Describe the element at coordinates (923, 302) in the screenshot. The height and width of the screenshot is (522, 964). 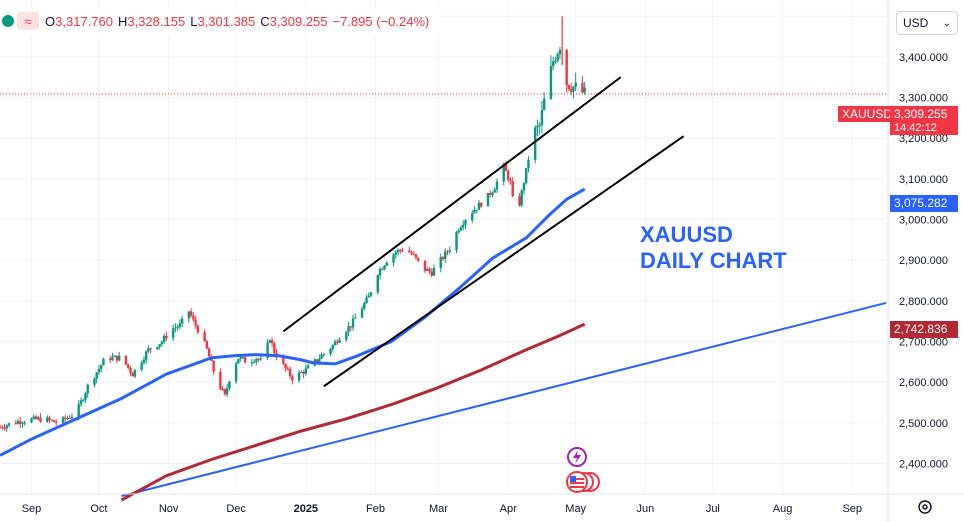
I see `y-tick-label-7: 2,800.000` at that location.